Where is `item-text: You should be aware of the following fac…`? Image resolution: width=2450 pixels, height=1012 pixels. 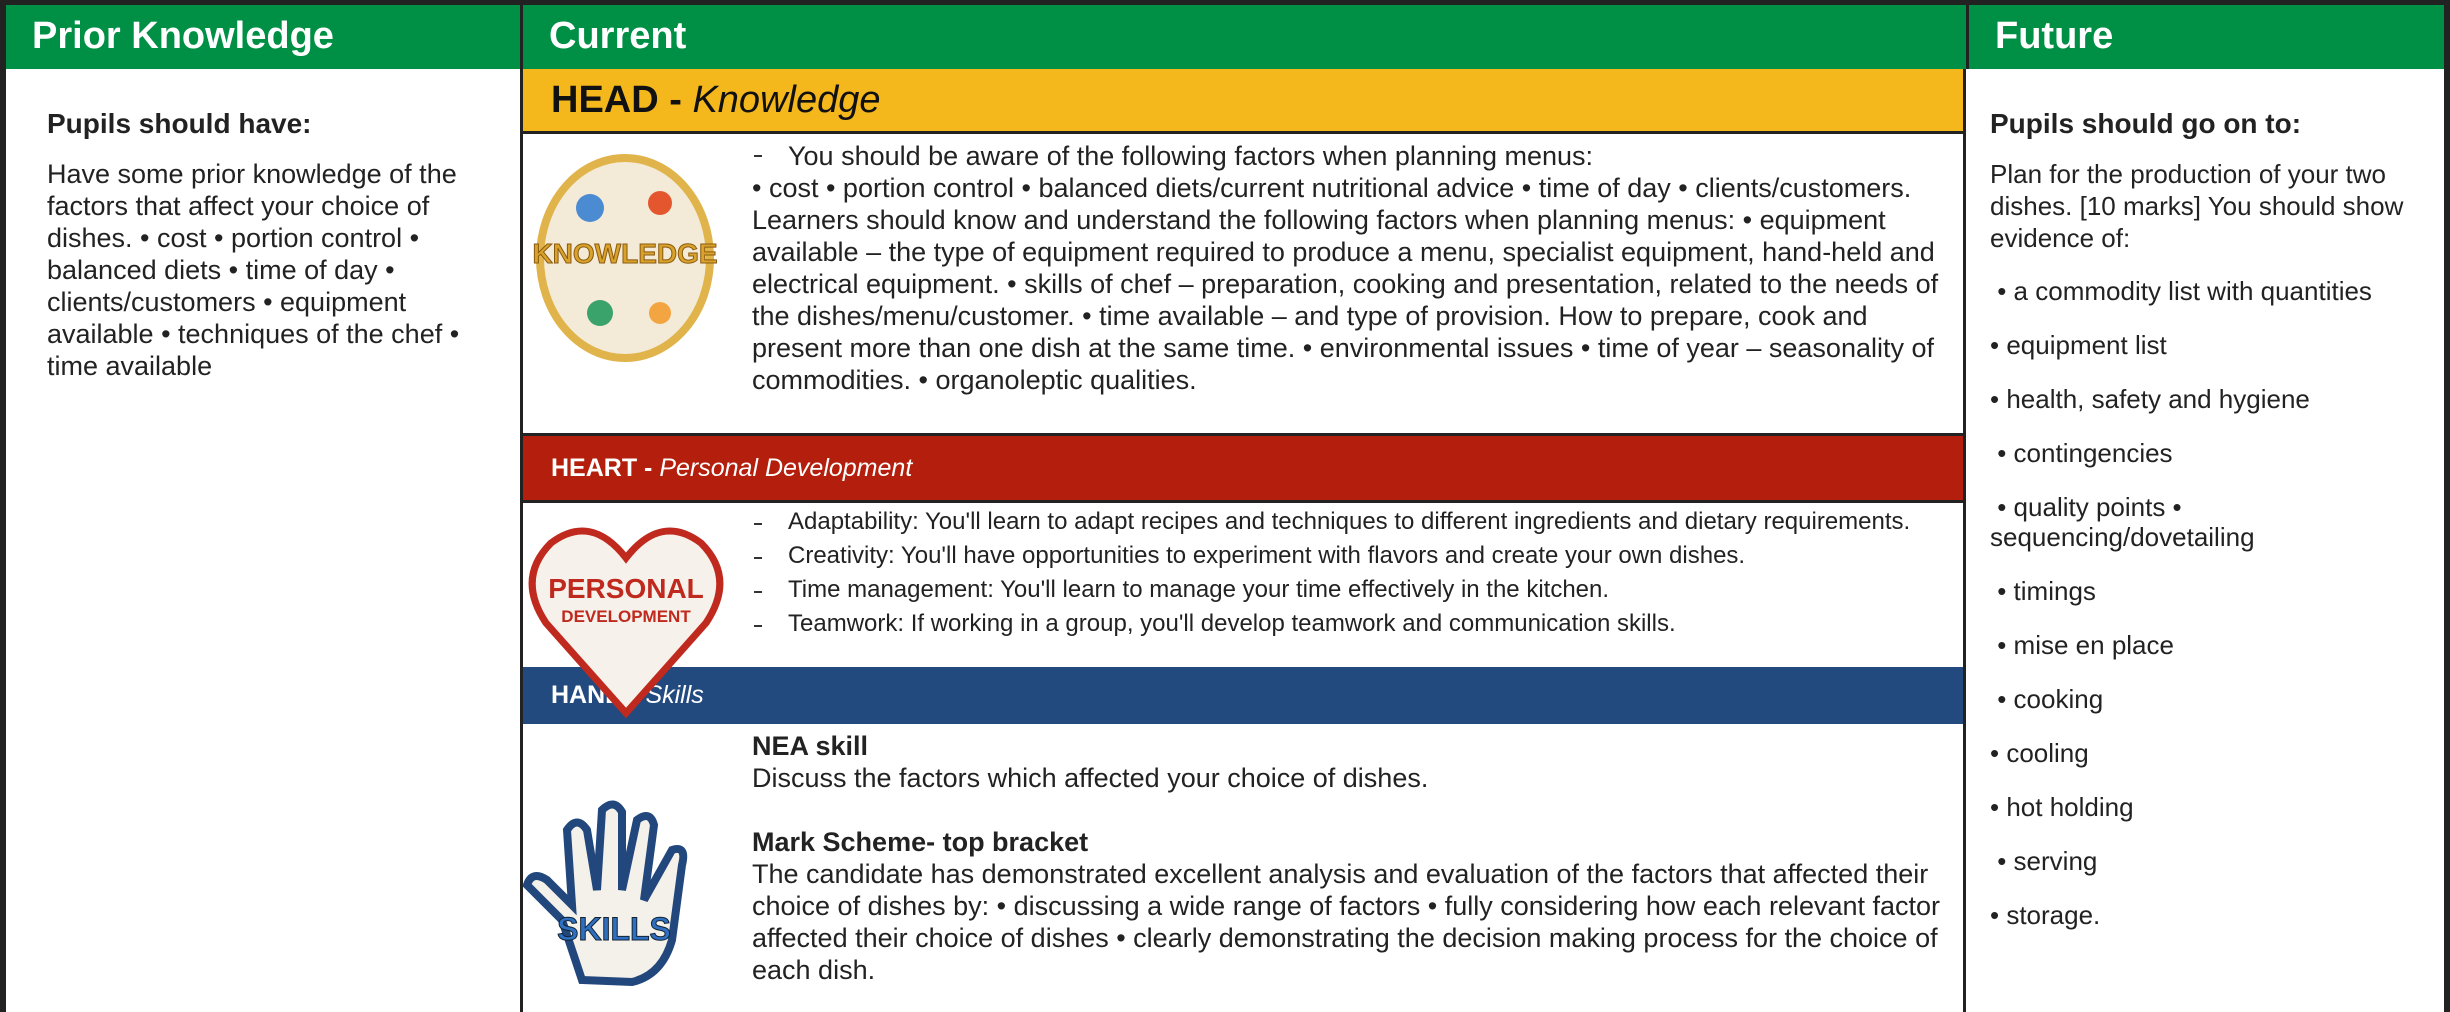 item-text: You should be aware of the following fac… is located at coordinates (1191, 156).